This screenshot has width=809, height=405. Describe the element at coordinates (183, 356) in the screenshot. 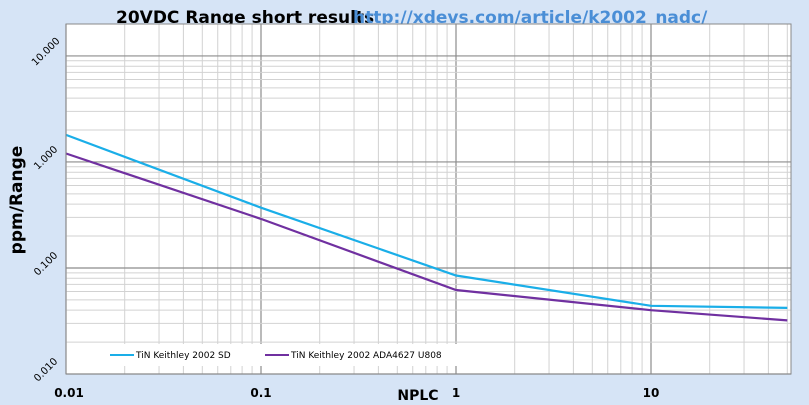

I see `legend-label-1: TiN Keithley 2002 SD` at that location.